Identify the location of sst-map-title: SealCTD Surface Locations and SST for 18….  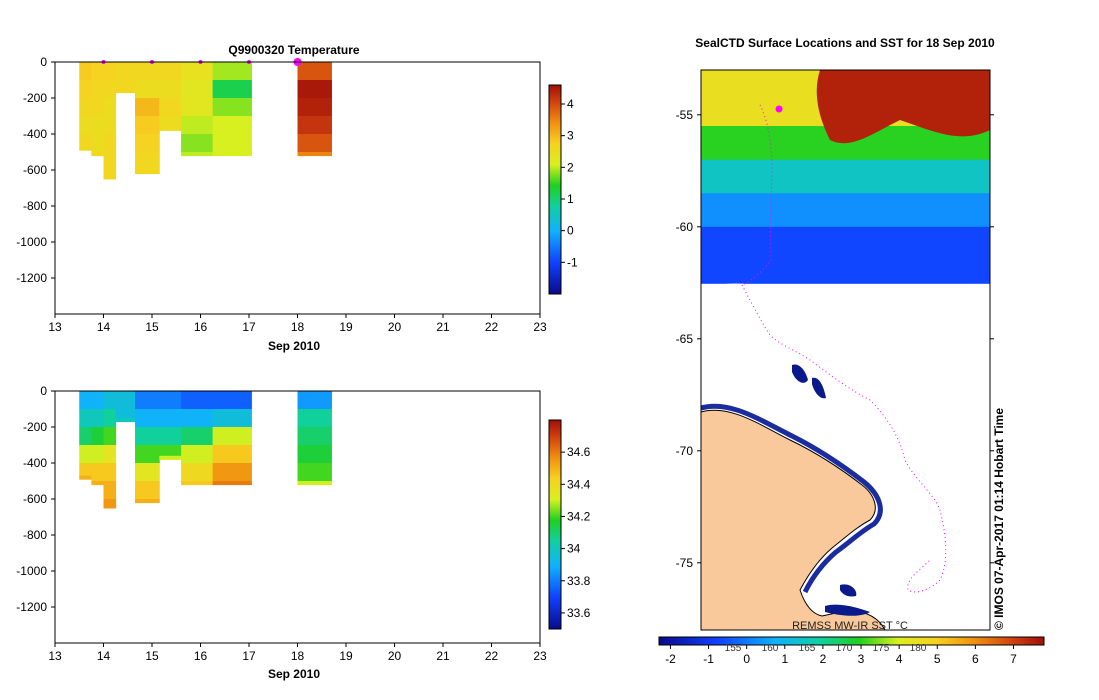
(845, 43).